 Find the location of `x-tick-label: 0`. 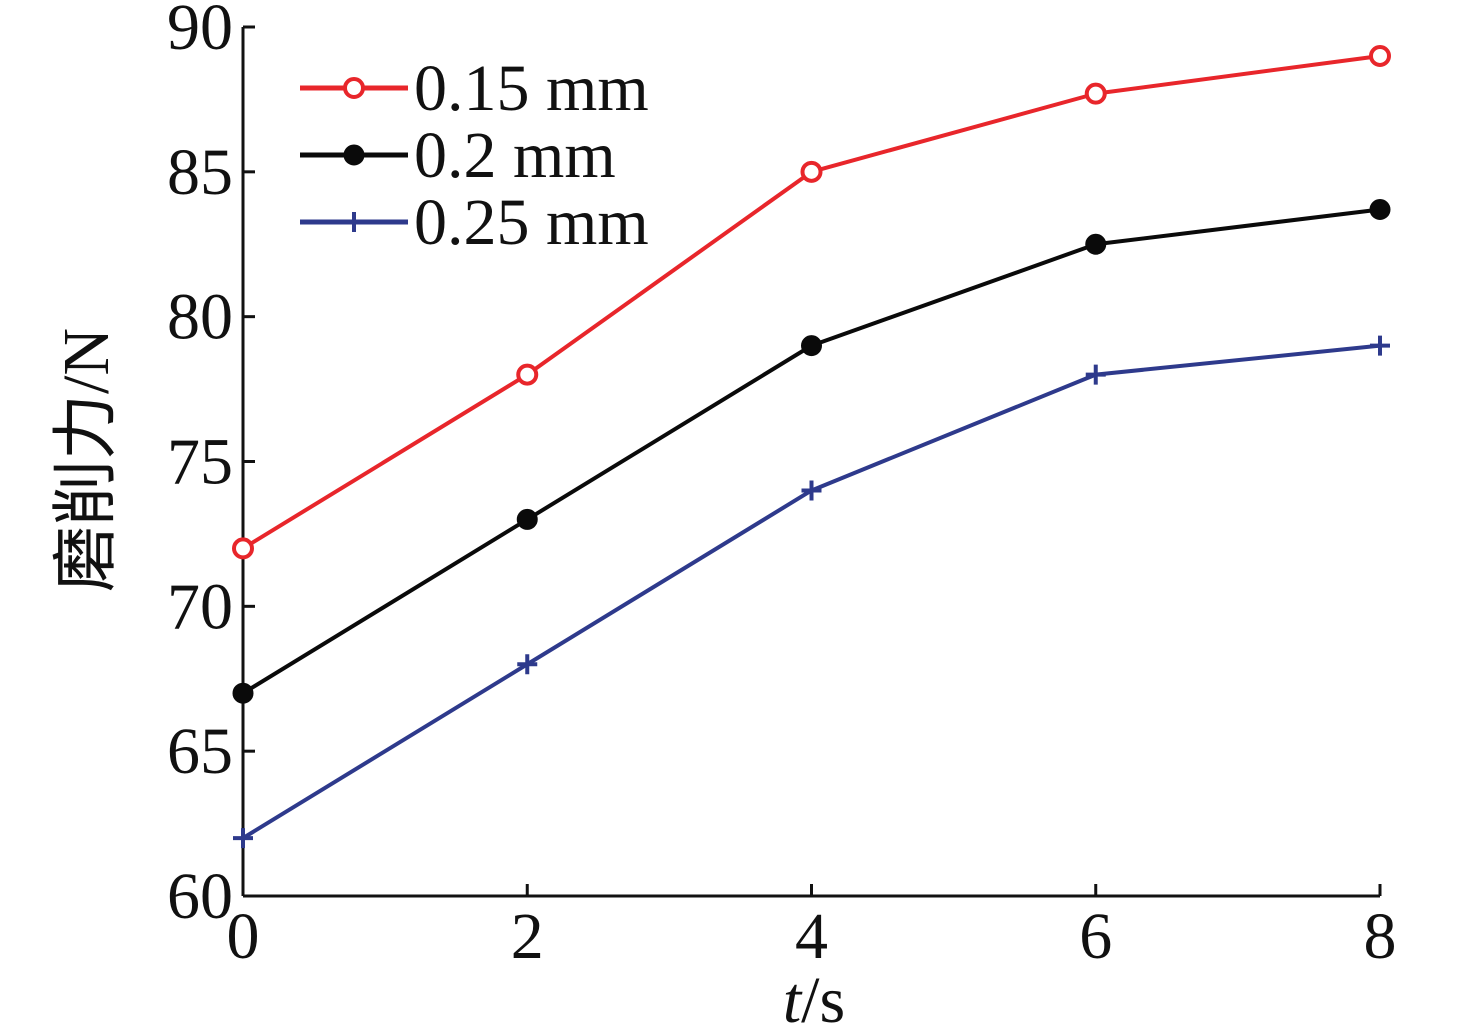

x-tick-label: 0 is located at coordinates (243, 936).